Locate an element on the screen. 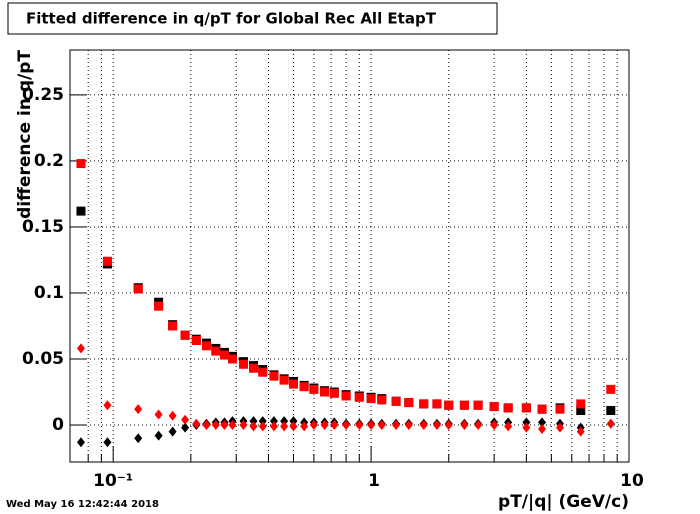 The height and width of the screenshot is (514, 700). y-tick-label: 0.2 is located at coordinates (49, 161).